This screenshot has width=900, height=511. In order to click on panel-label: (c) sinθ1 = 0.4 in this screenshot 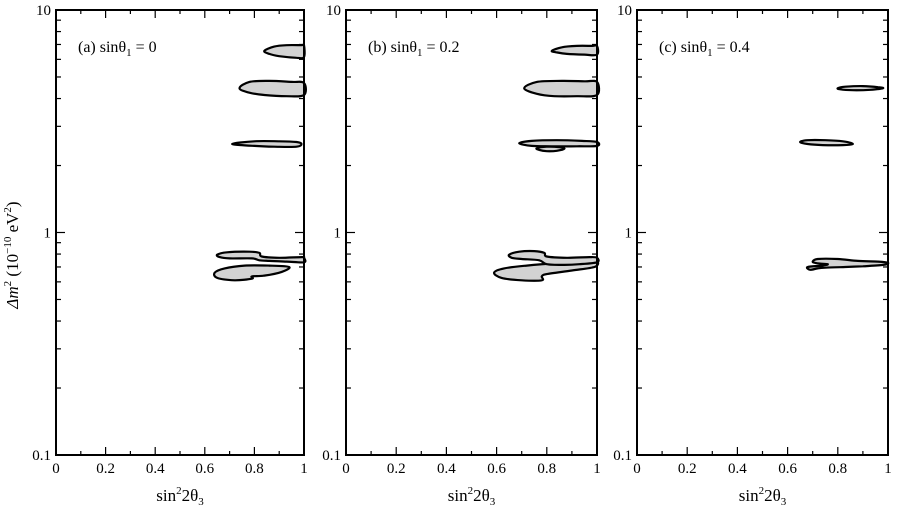, I will do `click(704, 49)`.